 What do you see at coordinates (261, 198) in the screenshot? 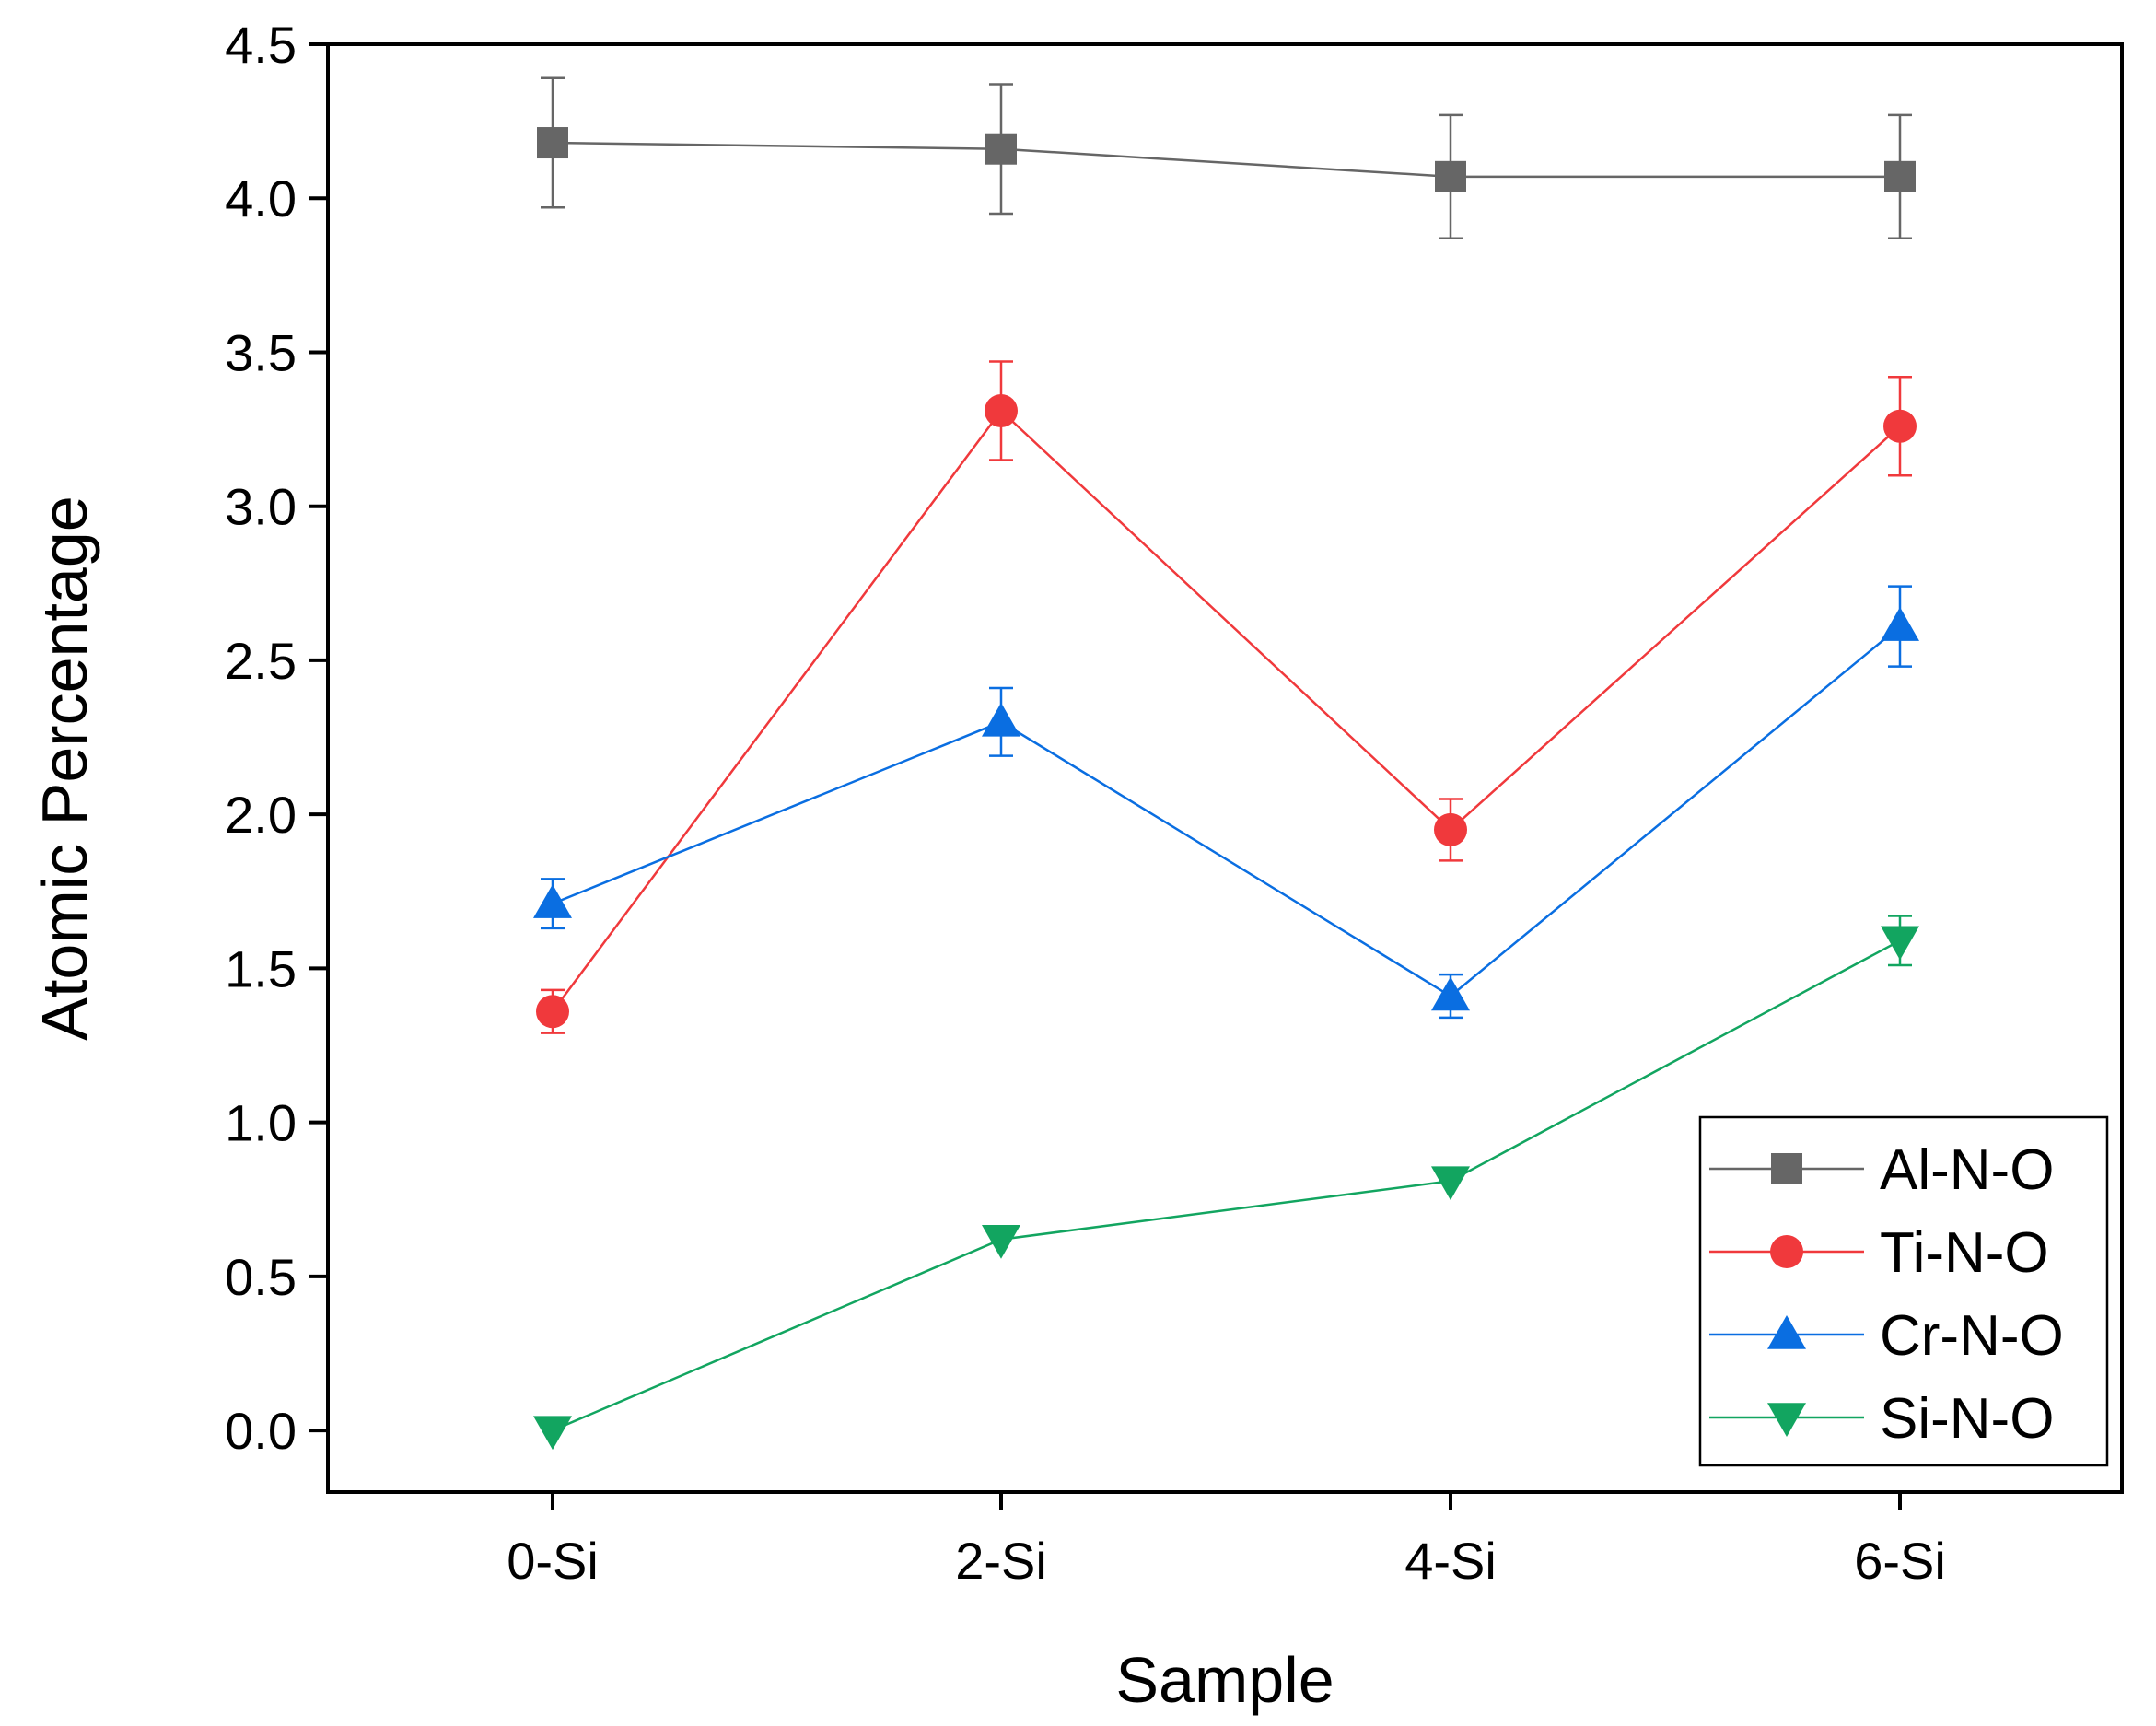
I see `y-tick-label: 4.0` at bounding box center [261, 198].